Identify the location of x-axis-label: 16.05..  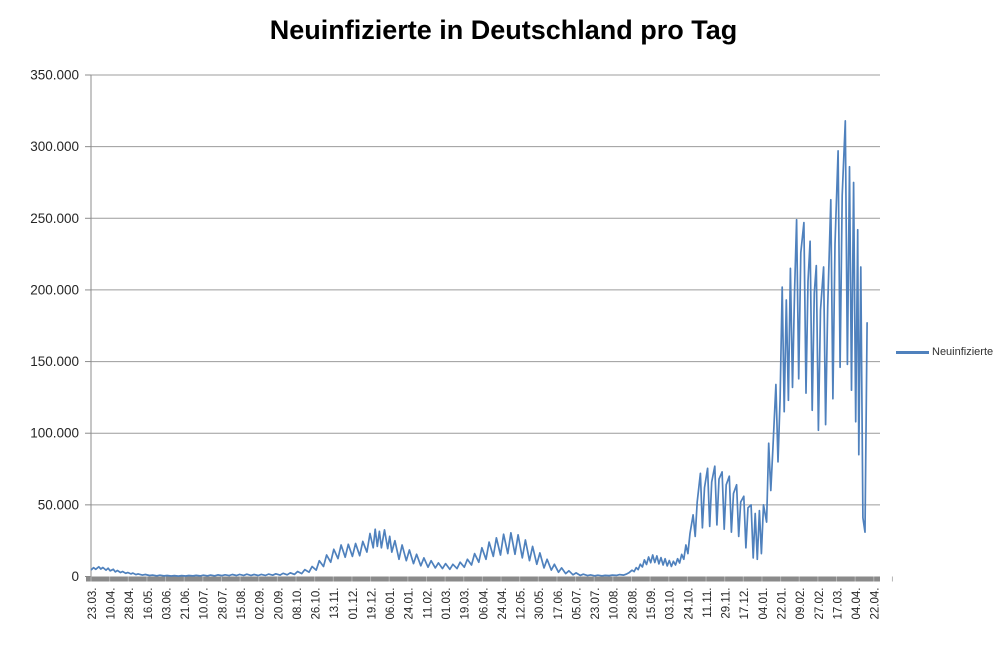
(149, 604).